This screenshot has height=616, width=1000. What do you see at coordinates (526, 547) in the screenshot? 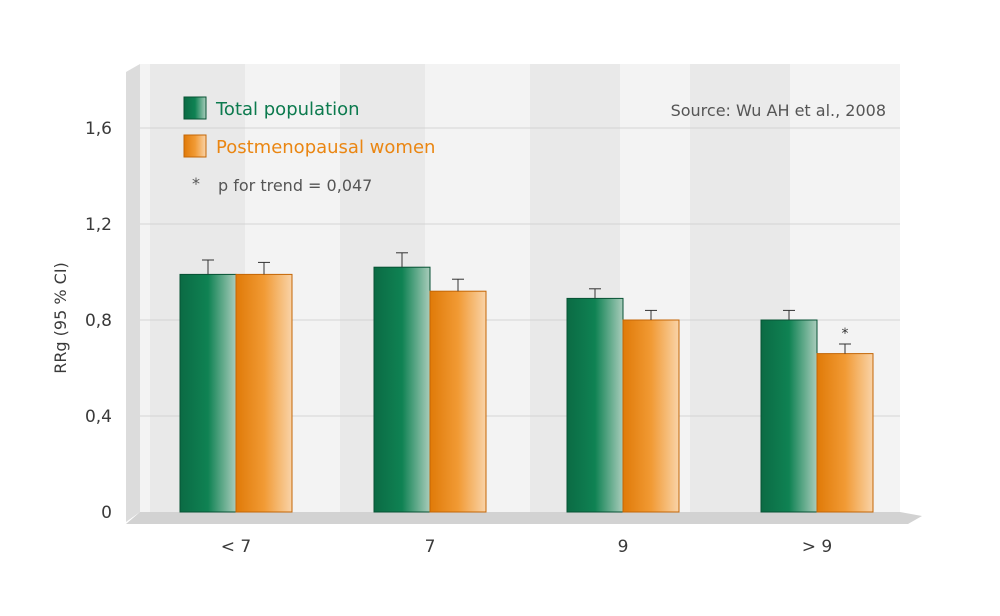
I see `x-tick-labels: < 7 7 9 > 9` at bounding box center [526, 547].